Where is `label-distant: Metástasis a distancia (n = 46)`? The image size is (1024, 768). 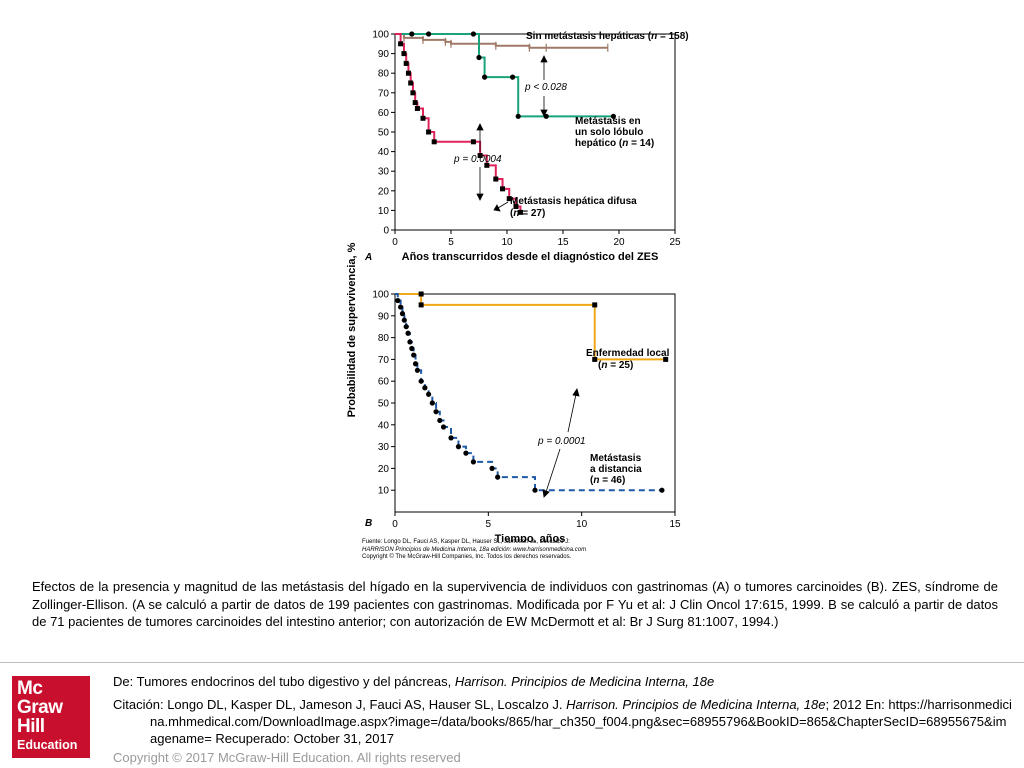 label-distant: Metástasis a distancia (n = 46) is located at coordinates (617, 469).